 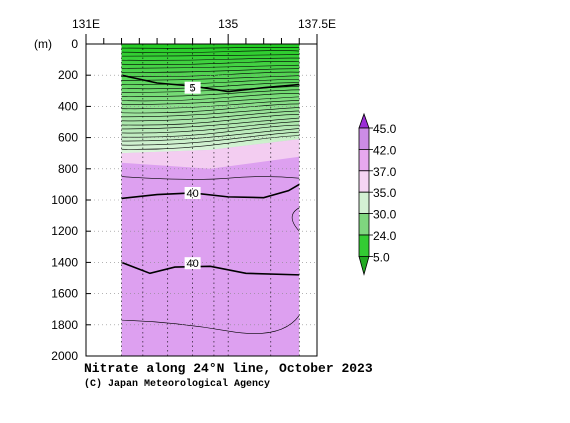 What do you see at coordinates (74, 44) in the screenshot?
I see `y-tick-label: 0` at bounding box center [74, 44].